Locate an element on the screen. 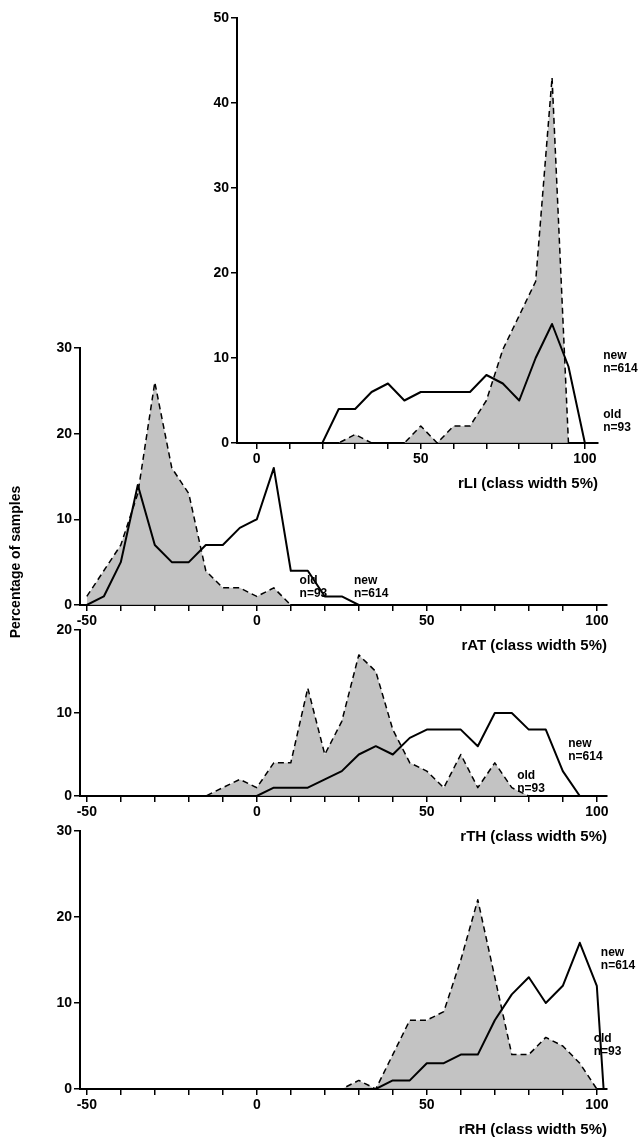 The image size is (640, 1145). y-axis-title: Percentage of samples is located at coordinates (14, 562).